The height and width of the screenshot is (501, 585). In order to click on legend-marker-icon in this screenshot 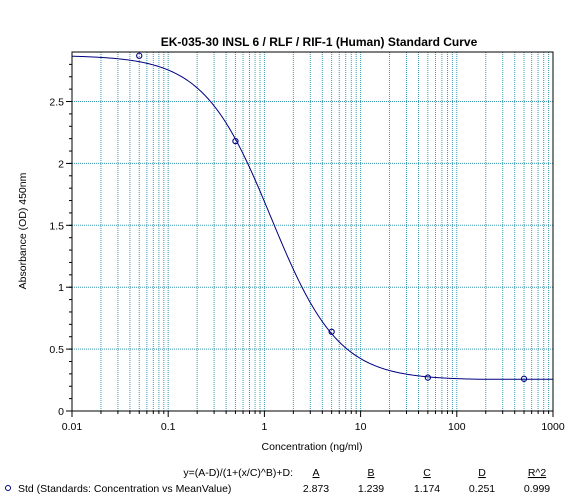, I will do `click(8, 488)`.